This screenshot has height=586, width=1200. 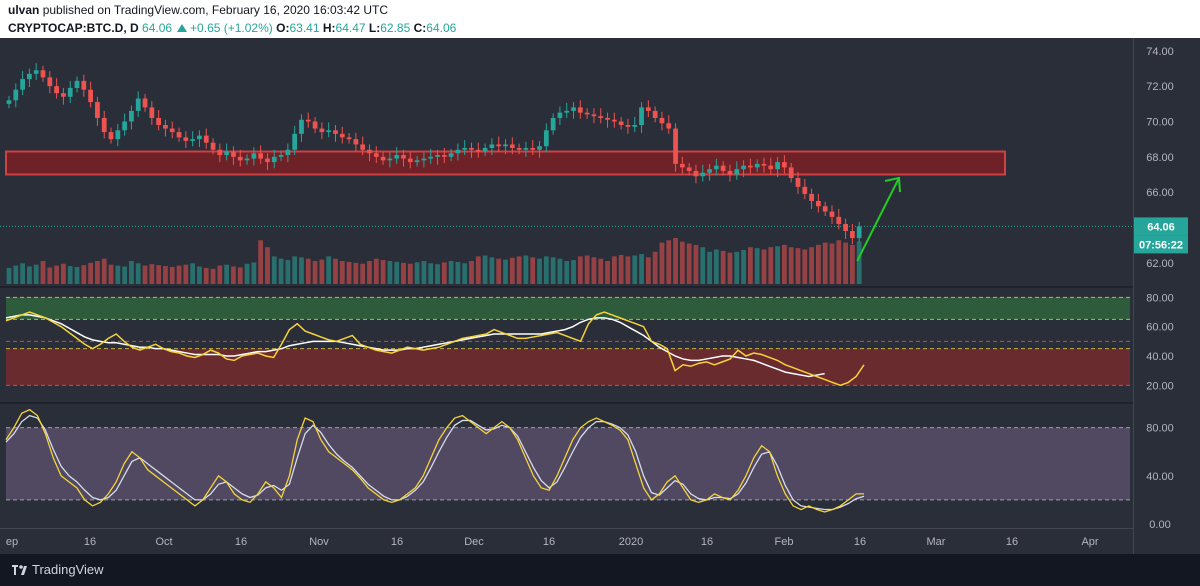 What do you see at coordinates (157, 28) in the screenshot?
I see `last-value: 64.06` at bounding box center [157, 28].